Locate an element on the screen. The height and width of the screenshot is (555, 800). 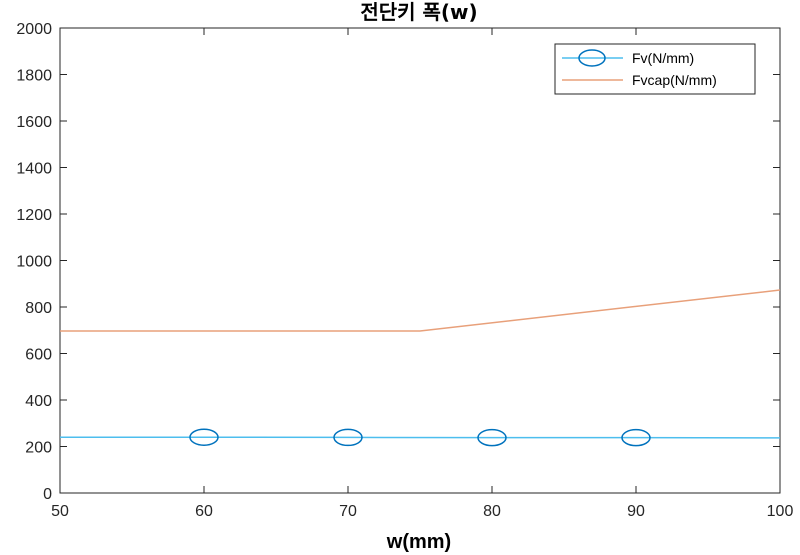
y-tick-label: 200 is located at coordinates (38, 448).